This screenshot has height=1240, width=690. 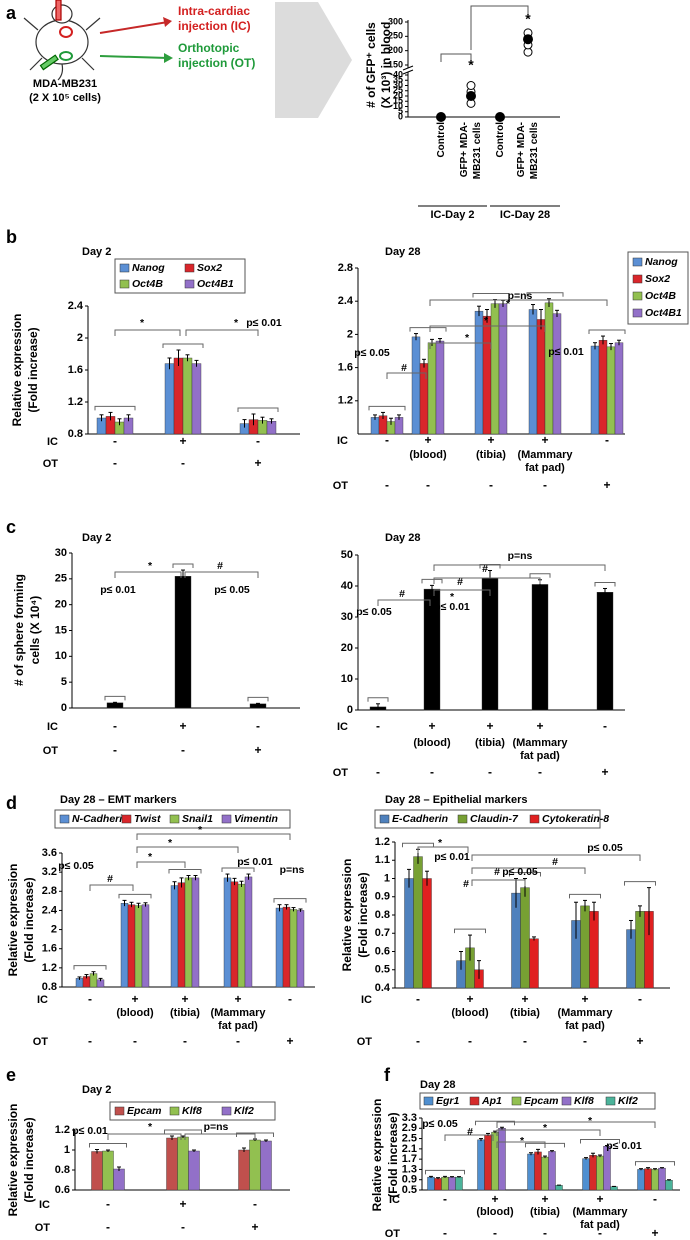 What do you see at coordinates (96, 1090) in the screenshot?
I see `chart-title: Day 2` at bounding box center [96, 1090].